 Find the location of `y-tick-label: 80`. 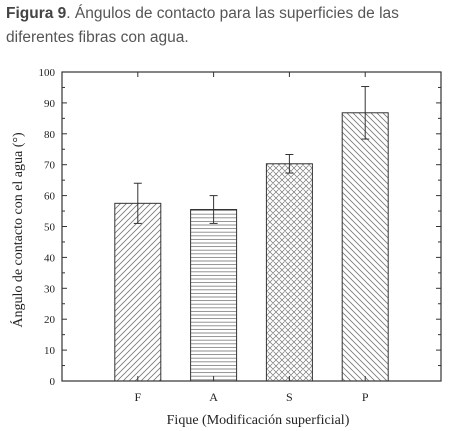

y-tick-label: 80 is located at coordinates (50, 135).